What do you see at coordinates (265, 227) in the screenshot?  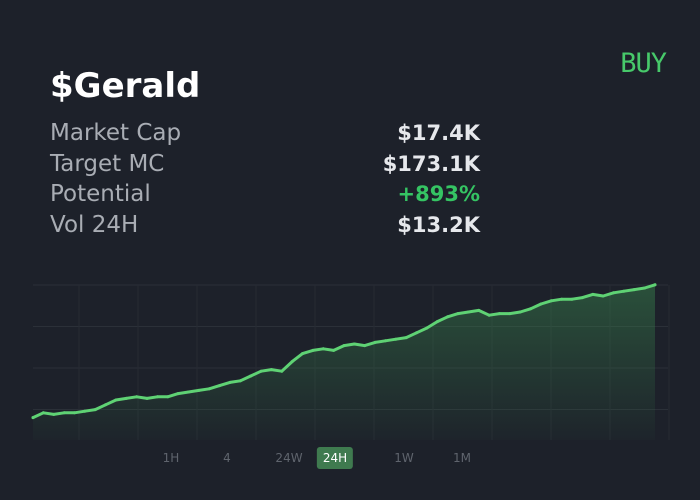 I see `stat-vol-24h: Vol 24H $13.2K` at bounding box center [265, 227].